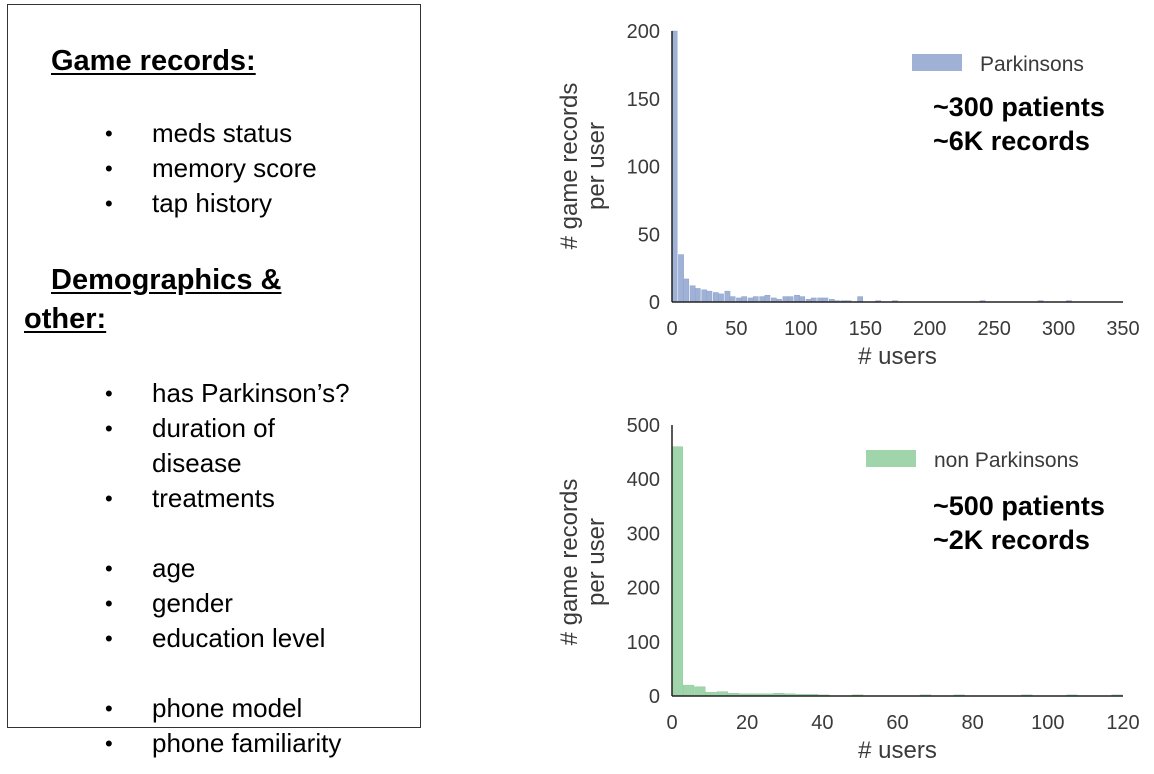  What do you see at coordinates (1032, 64) in the screenshot?
I see `legend-label: Parkinsons` at bounding box center [1032, 64].